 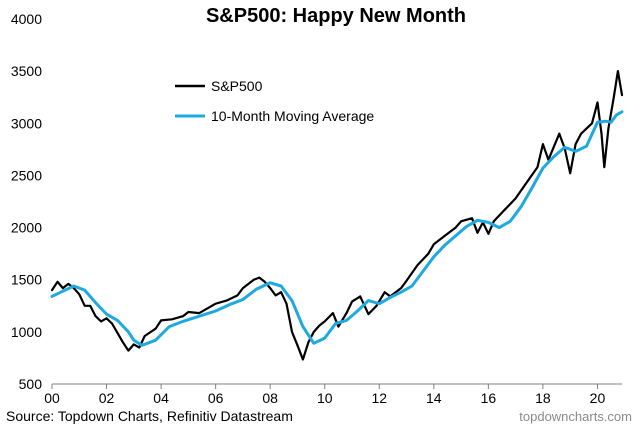 I want to click on legend-label-moving-average: 10-Month Moving Average, so click(x=292, y=116).